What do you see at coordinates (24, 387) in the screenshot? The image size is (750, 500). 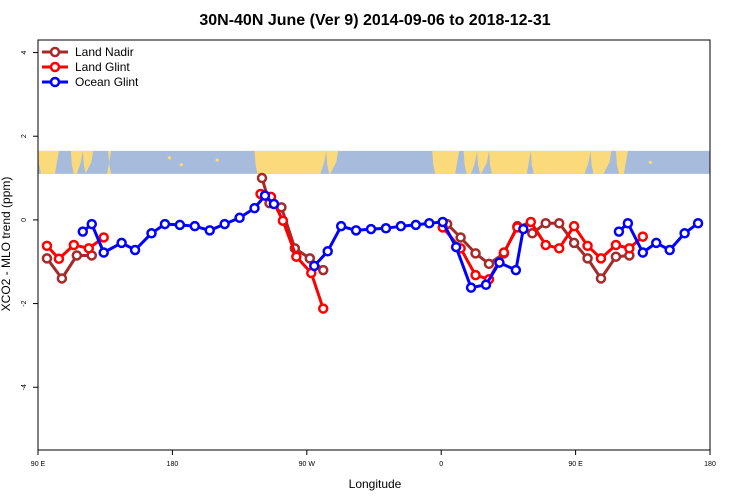 I see `y-tick-label: -4` at bounding box center [24, 387].